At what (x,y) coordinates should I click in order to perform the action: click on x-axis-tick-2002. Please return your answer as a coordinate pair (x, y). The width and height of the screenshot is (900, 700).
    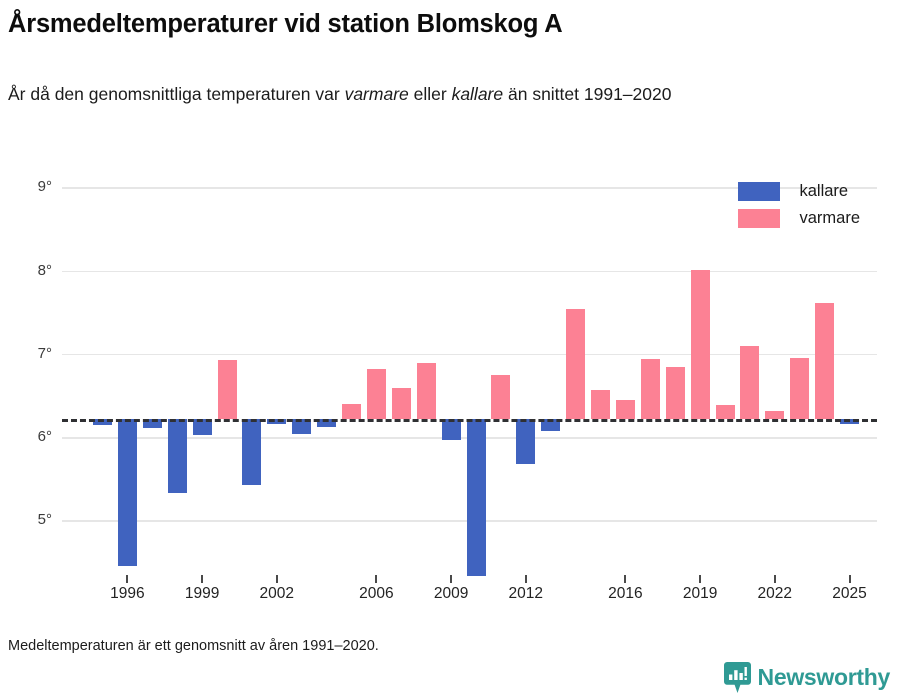
    Looking at the image, I should click on (276, 579).